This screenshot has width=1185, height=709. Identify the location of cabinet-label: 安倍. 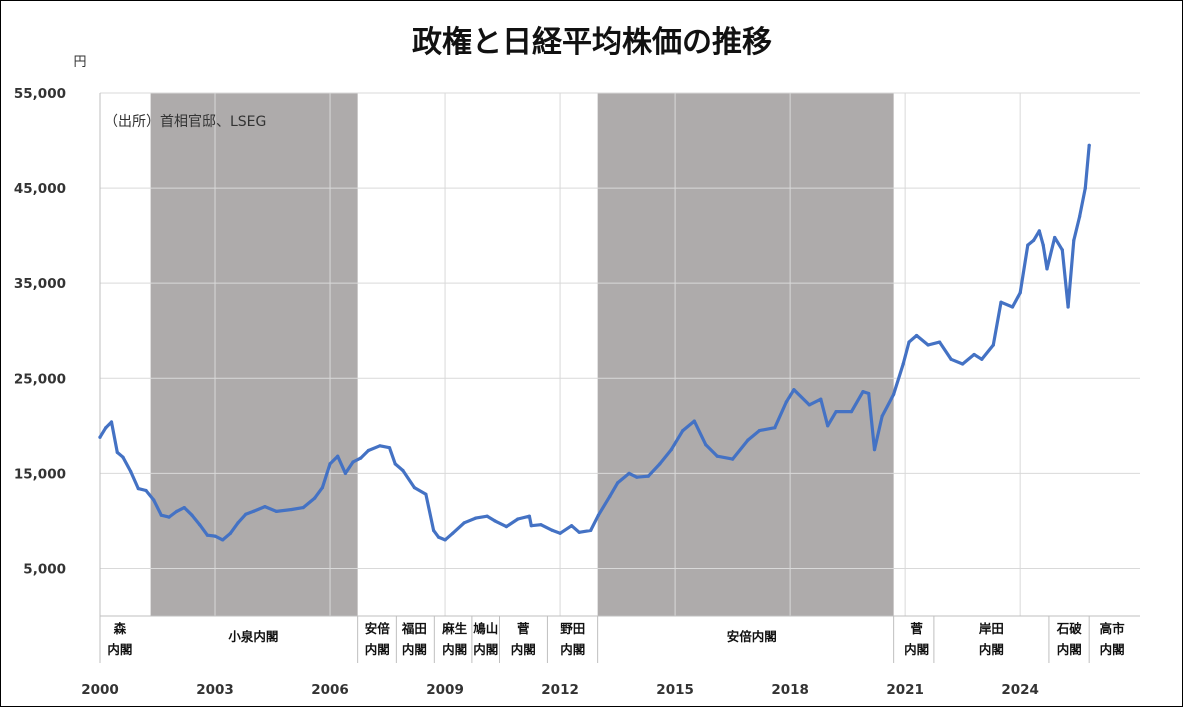
(378, 628).